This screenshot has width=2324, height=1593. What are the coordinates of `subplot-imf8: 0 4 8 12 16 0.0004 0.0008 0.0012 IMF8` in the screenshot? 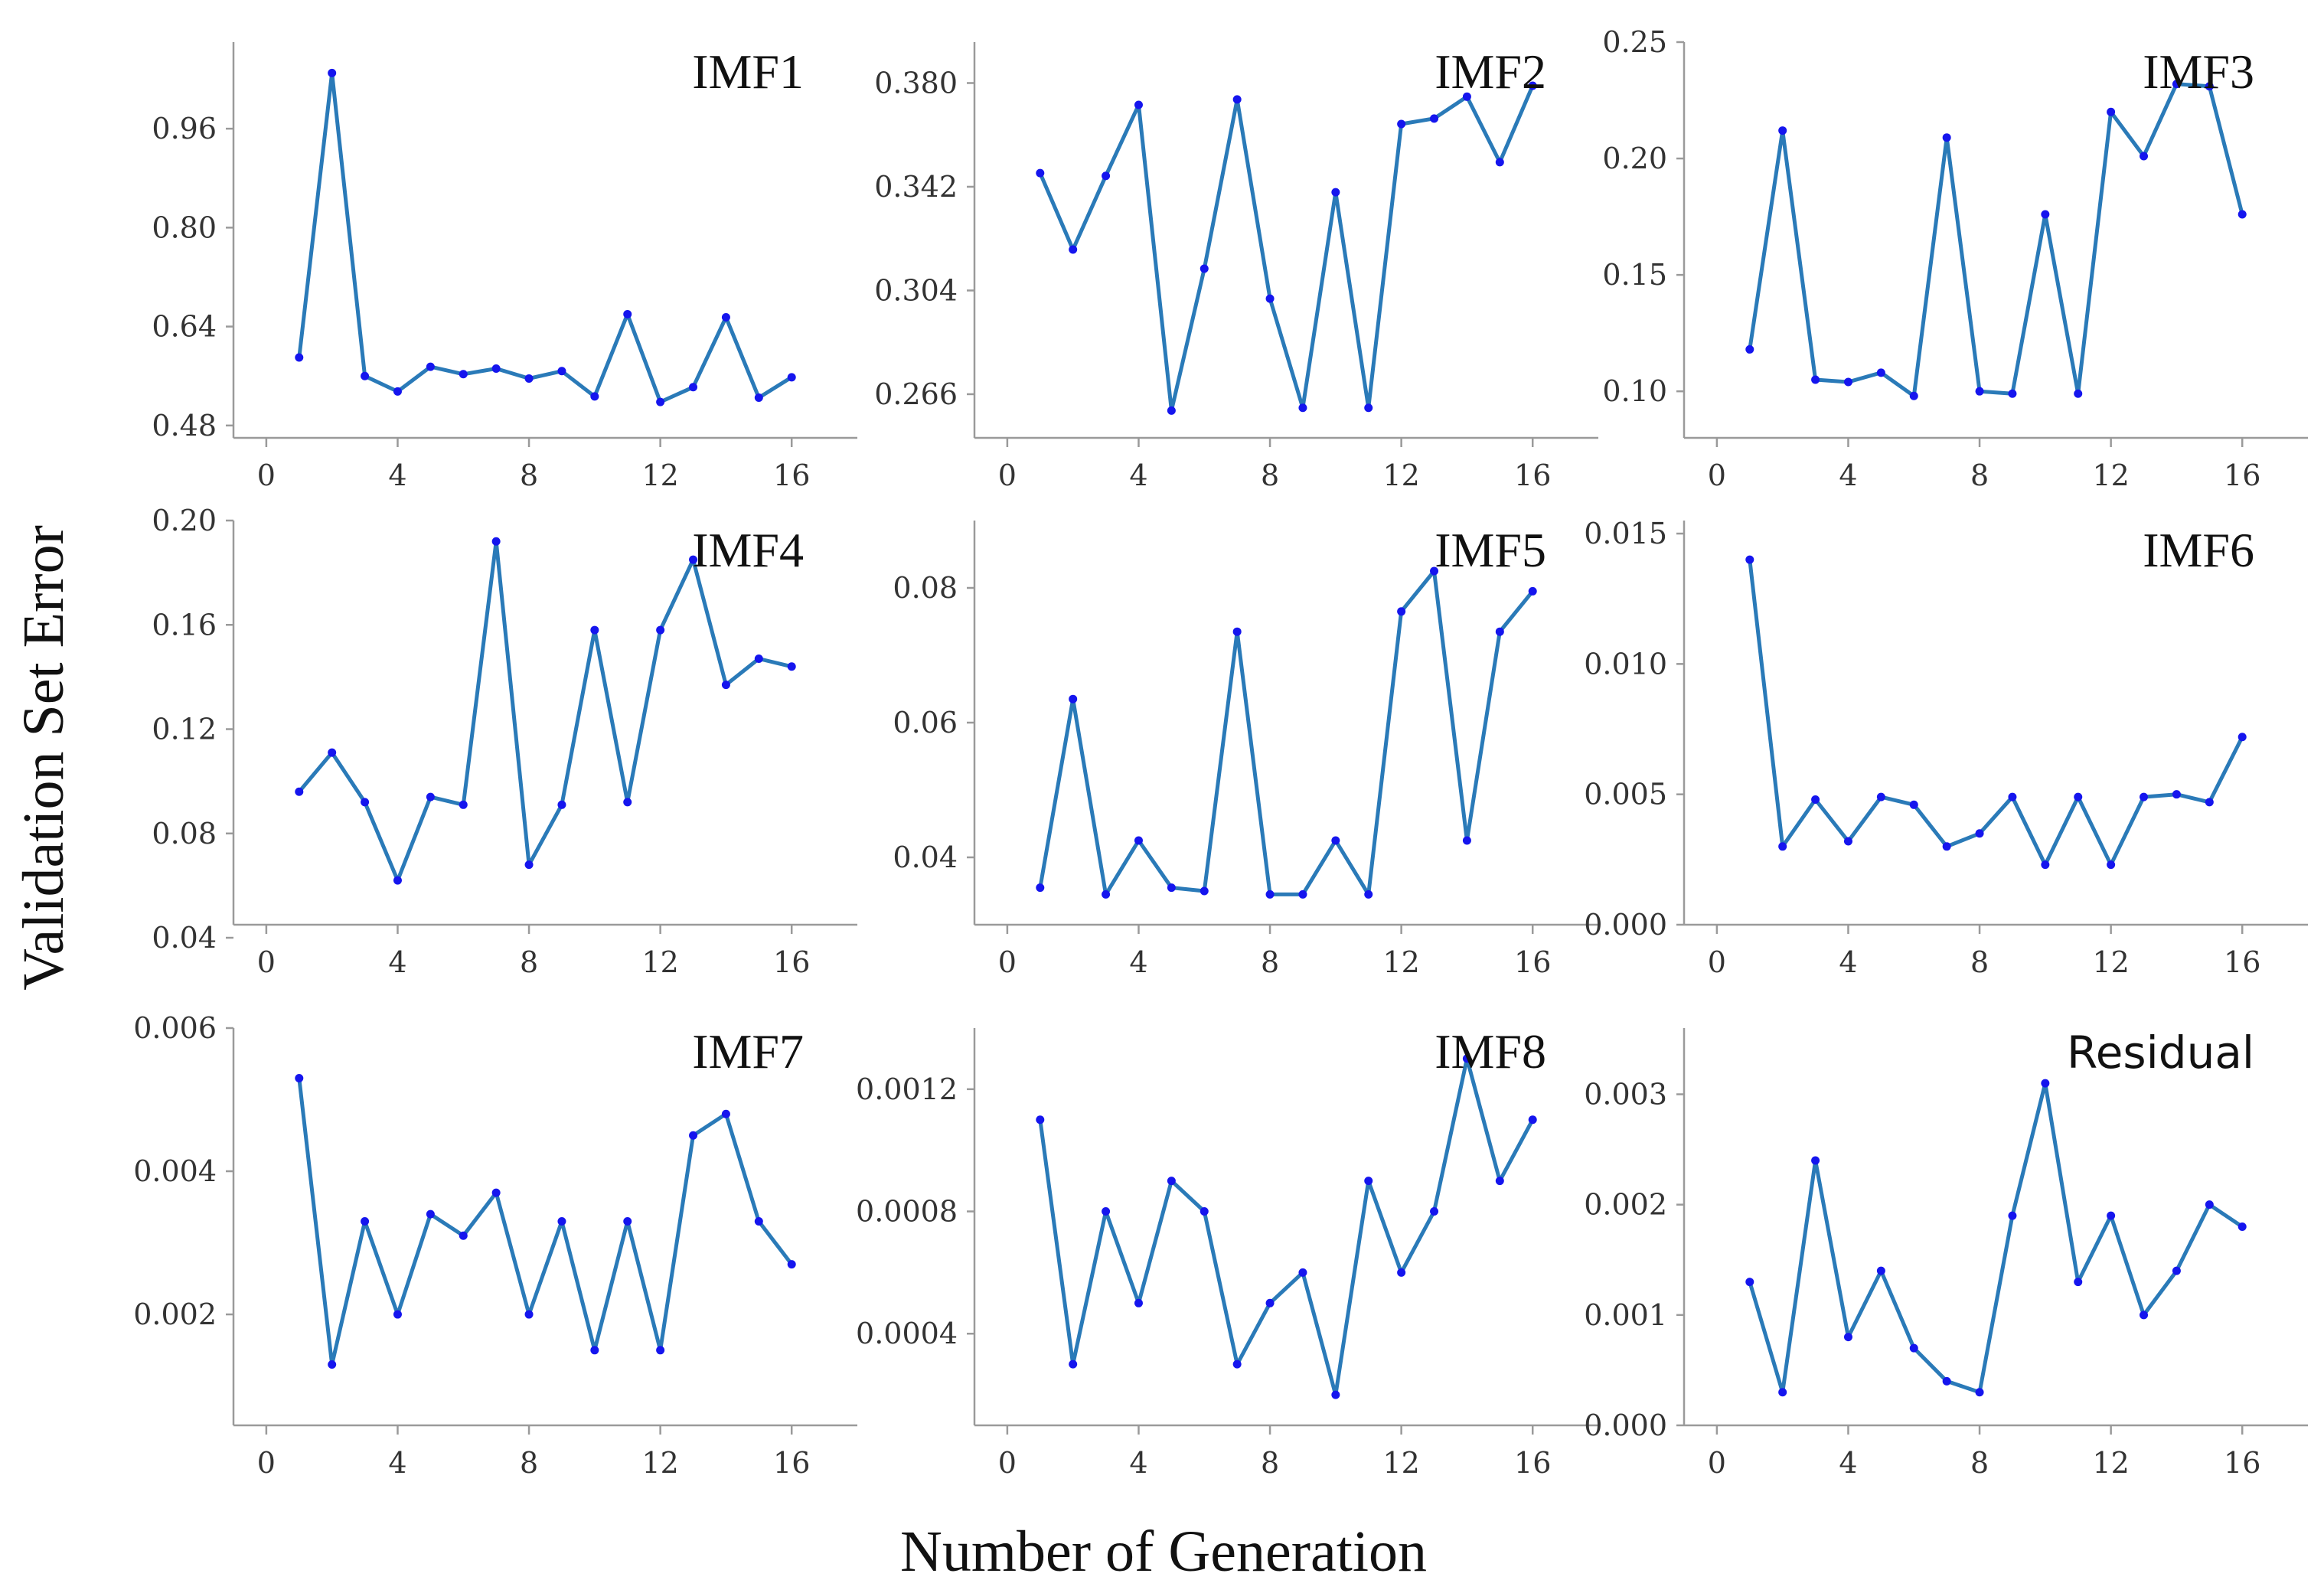 It's located at (1227, 1252).